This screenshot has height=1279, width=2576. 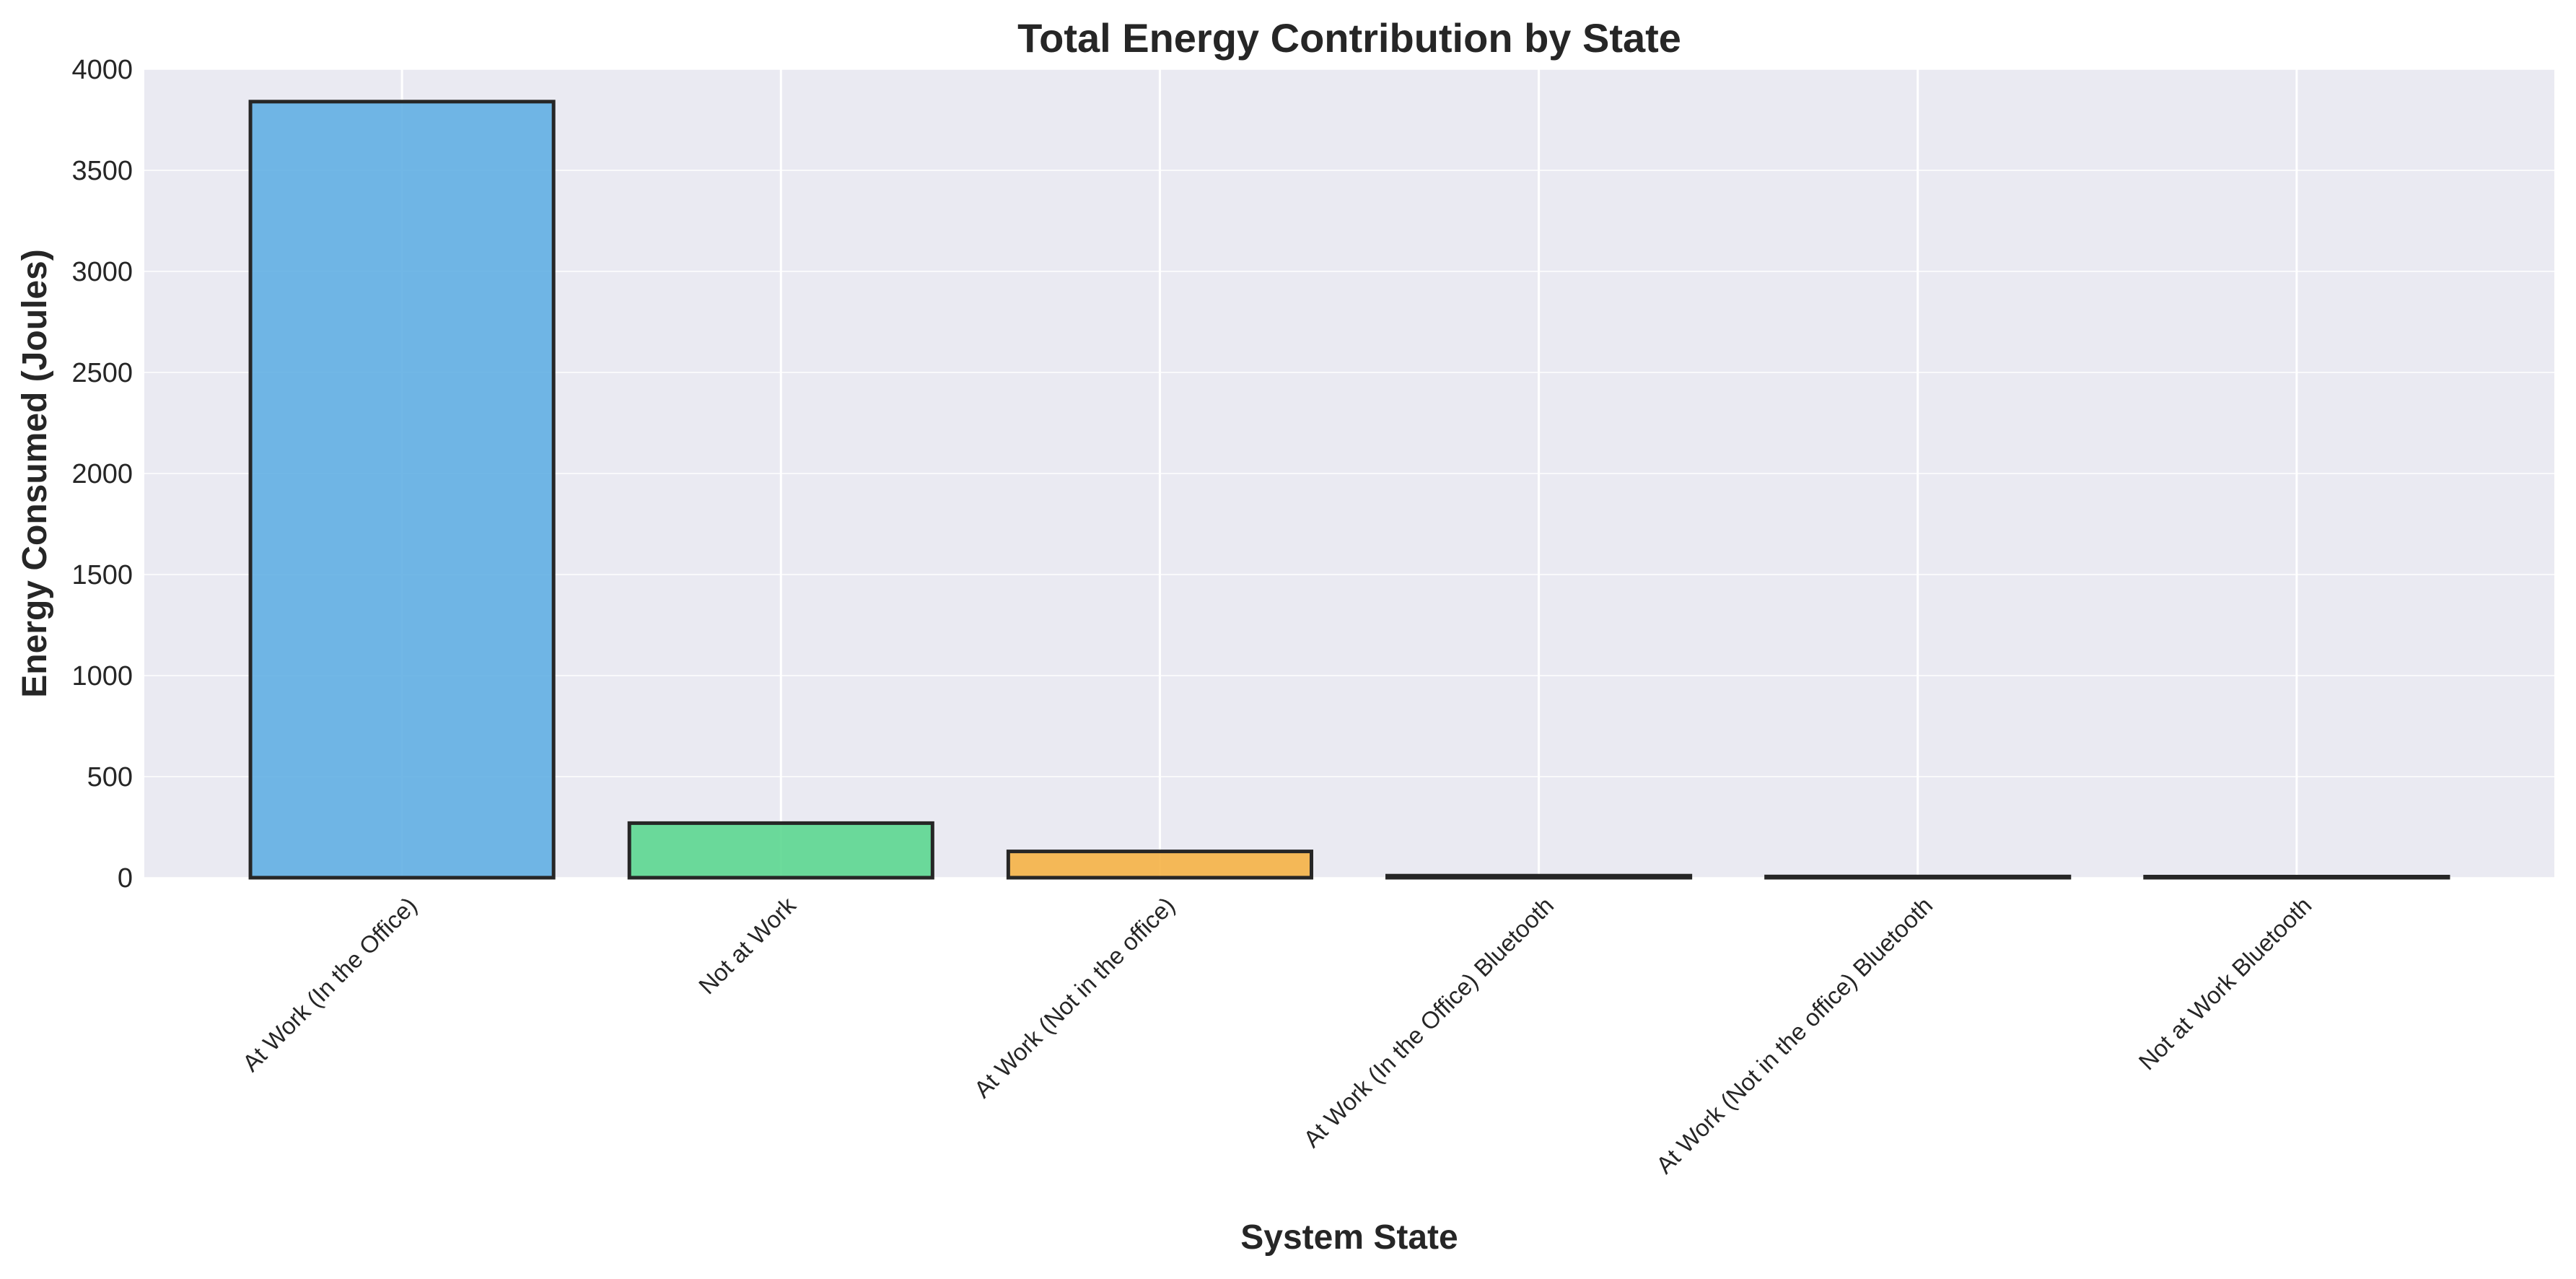 I want to click on y-tick-label: 3500, so click(x=102, y=171).